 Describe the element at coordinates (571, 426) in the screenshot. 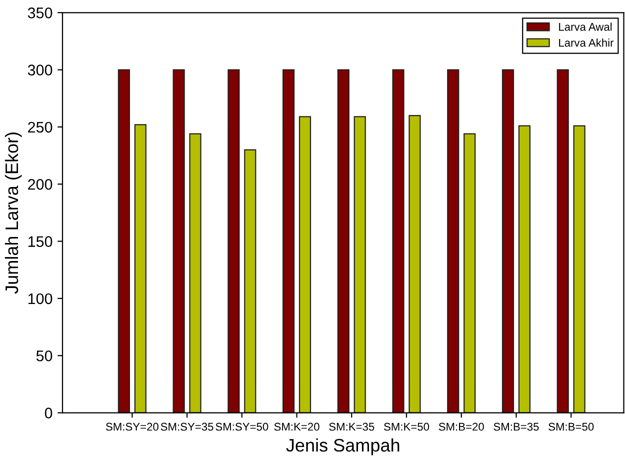

I see `x-tick-label: SM:B=50` at that location.